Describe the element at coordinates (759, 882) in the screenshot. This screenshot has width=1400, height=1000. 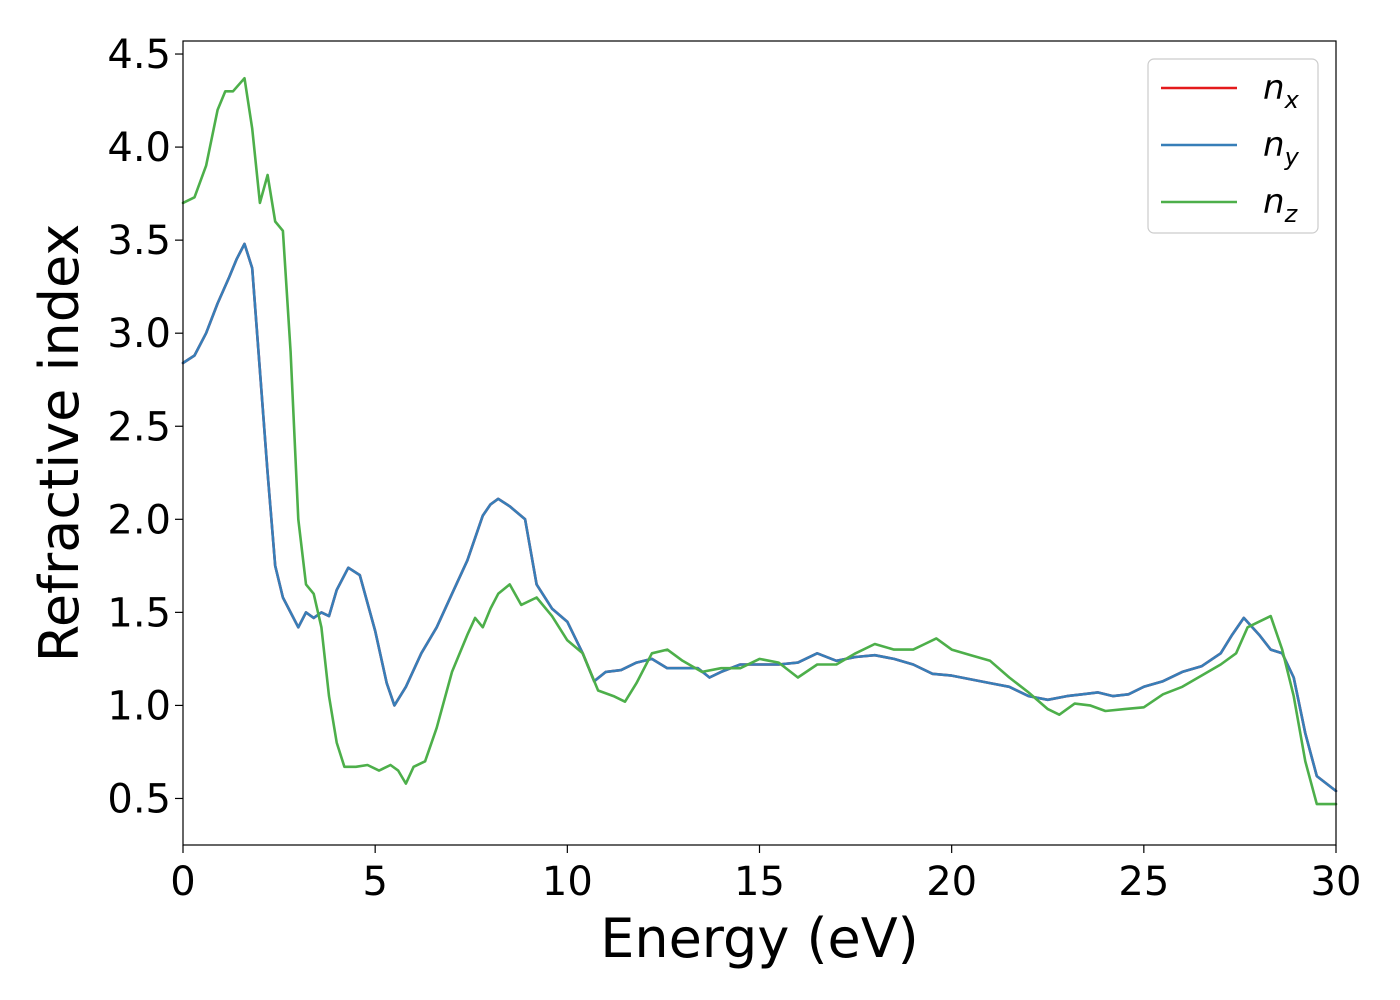
I see `x-tick-label: 15` at that location.